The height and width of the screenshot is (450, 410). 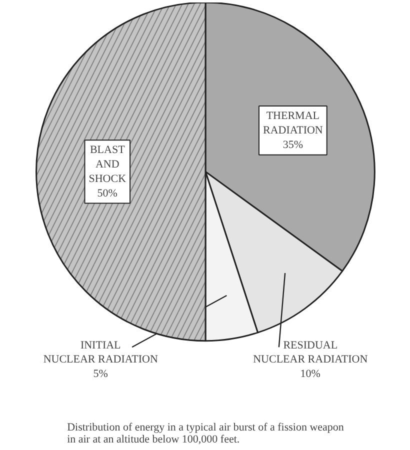 What do you see at coordinates (107, 193) in the screenshot?
I see `data-label: 50%` at bounding box center [107, 193].